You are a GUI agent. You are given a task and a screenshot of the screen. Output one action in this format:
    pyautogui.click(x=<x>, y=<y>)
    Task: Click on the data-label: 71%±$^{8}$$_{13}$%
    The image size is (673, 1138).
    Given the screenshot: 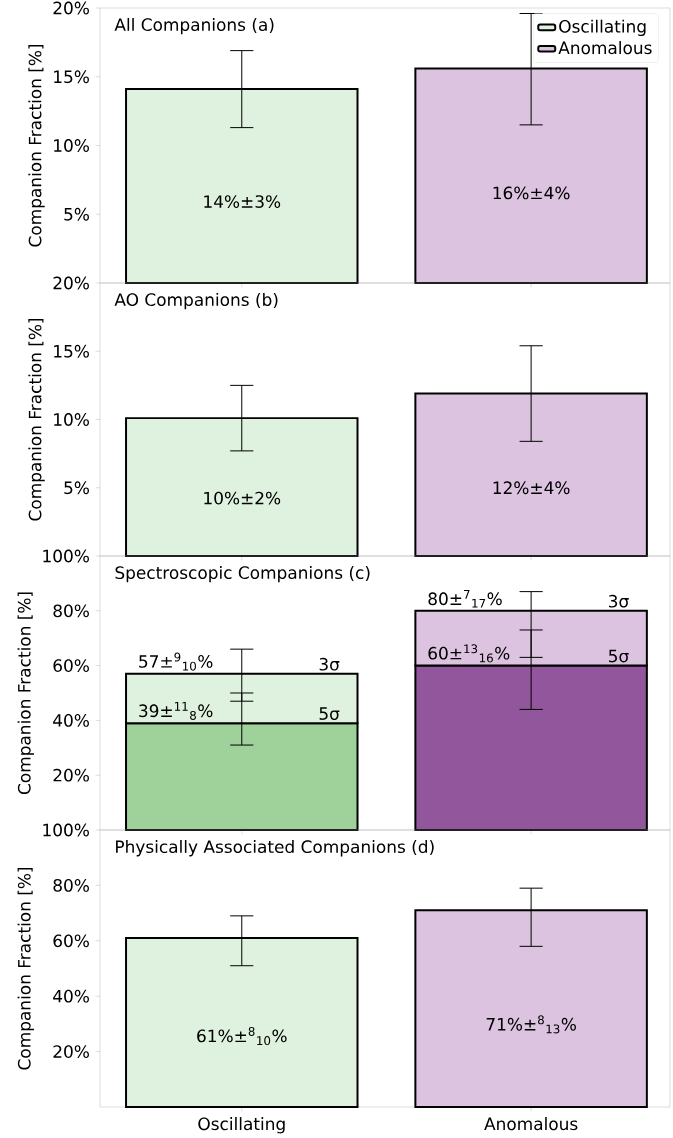 What is the action you would take?
    pyautogui.click(x=531, y=1024)
    